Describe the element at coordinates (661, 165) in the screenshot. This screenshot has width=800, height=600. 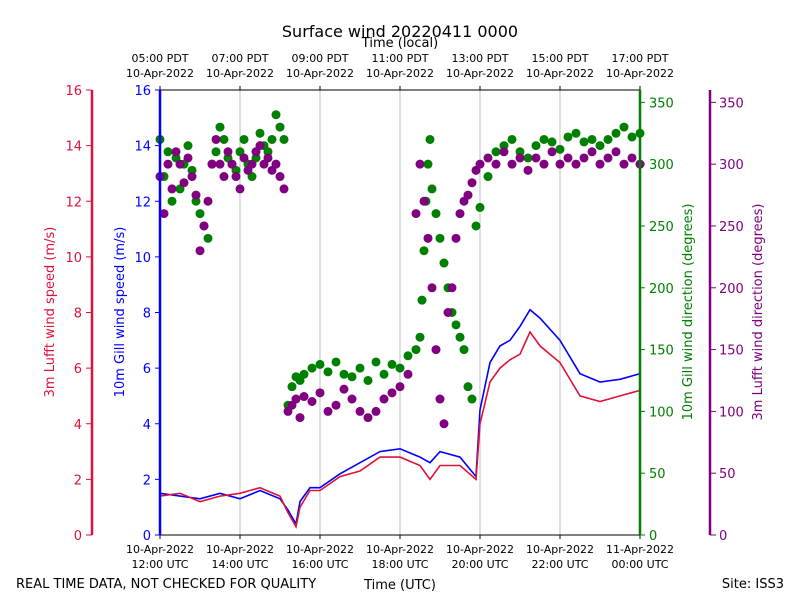
I see `gill-direction-tick-label: 300` at that location.